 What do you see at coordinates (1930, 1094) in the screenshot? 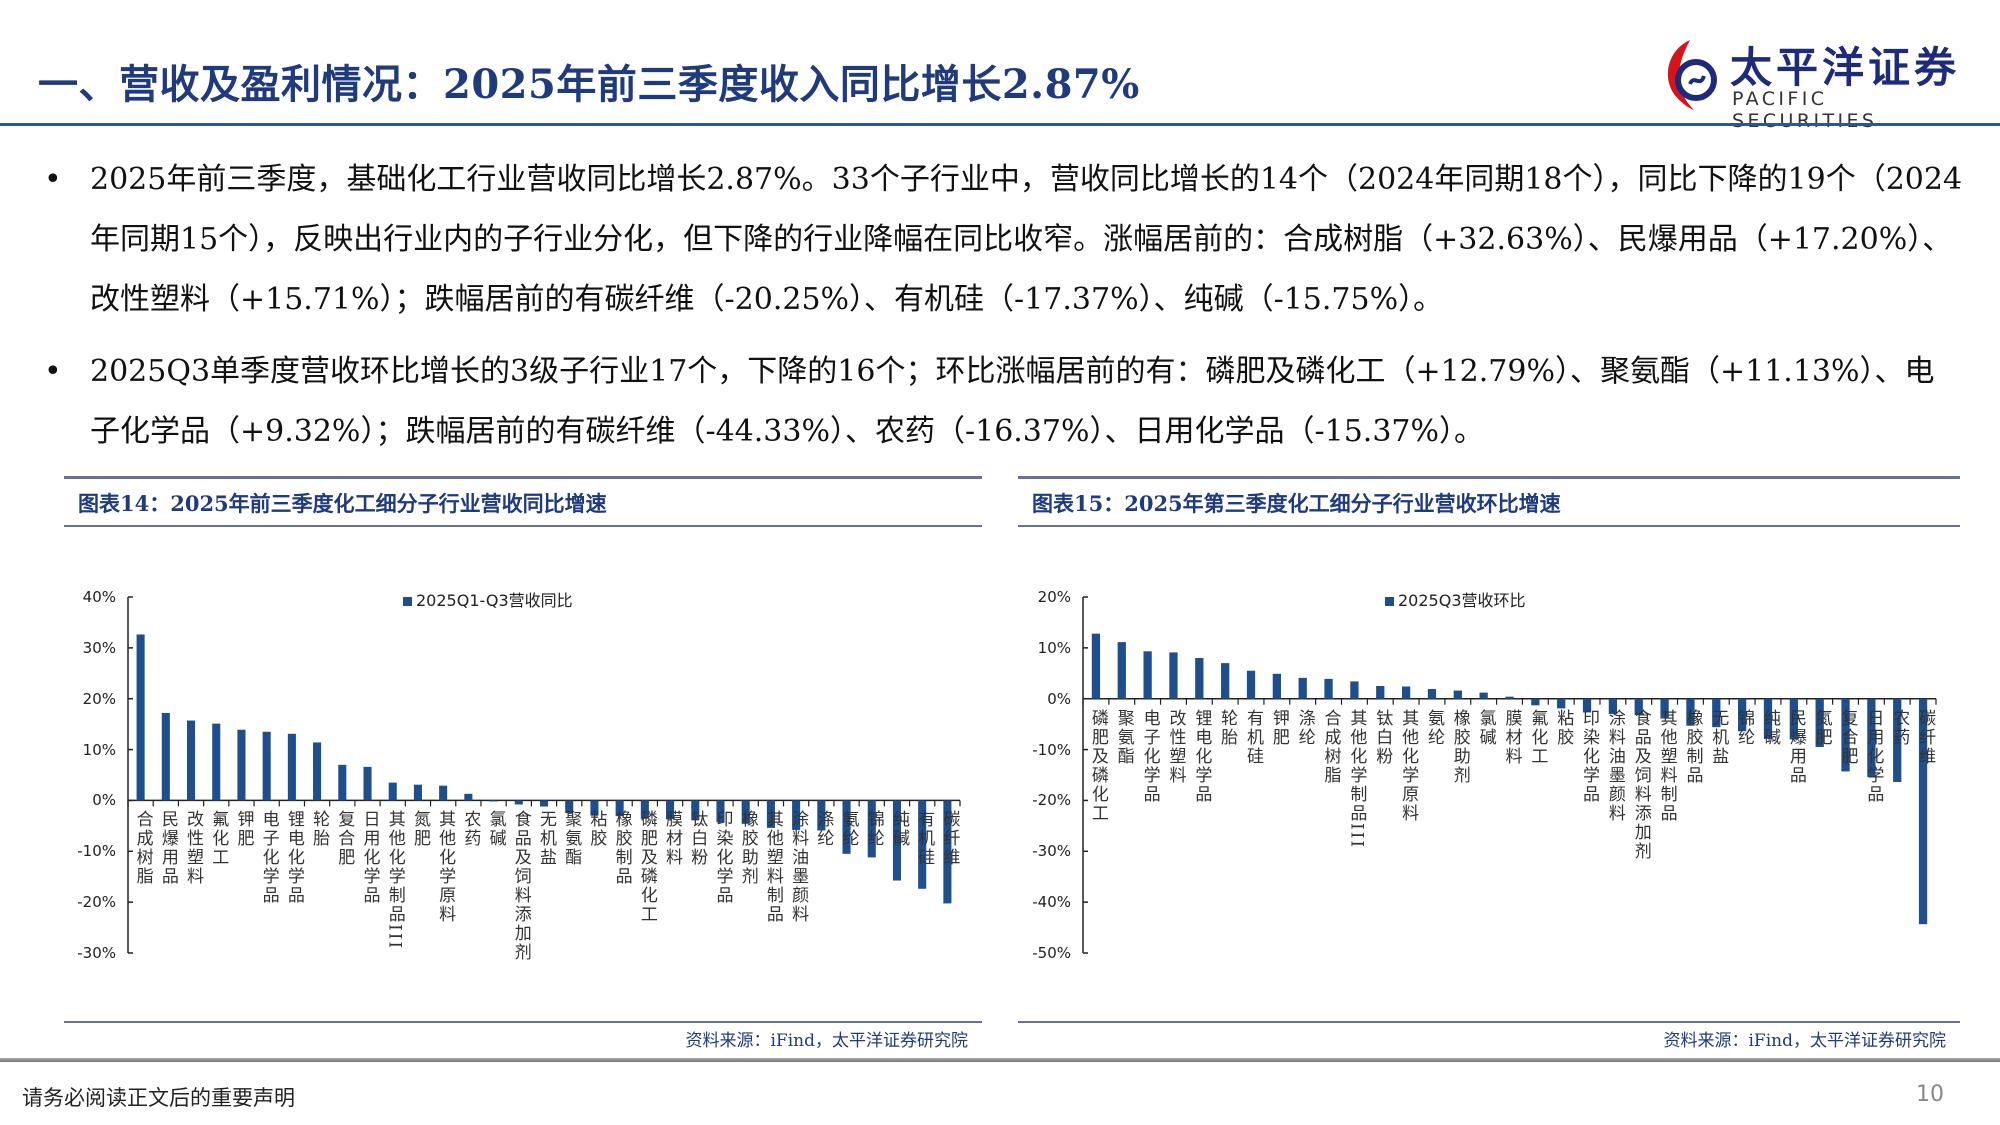
I see `page-number: 10` at bounding box center [1930, 1094].